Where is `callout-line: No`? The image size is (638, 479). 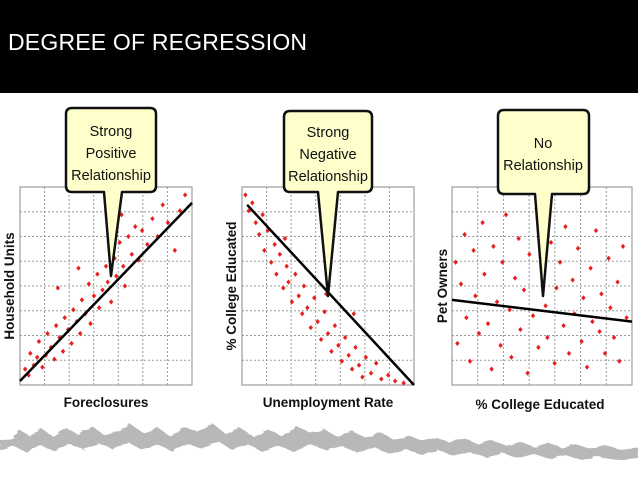
callout-line: No is located at coordinates (543, 144).